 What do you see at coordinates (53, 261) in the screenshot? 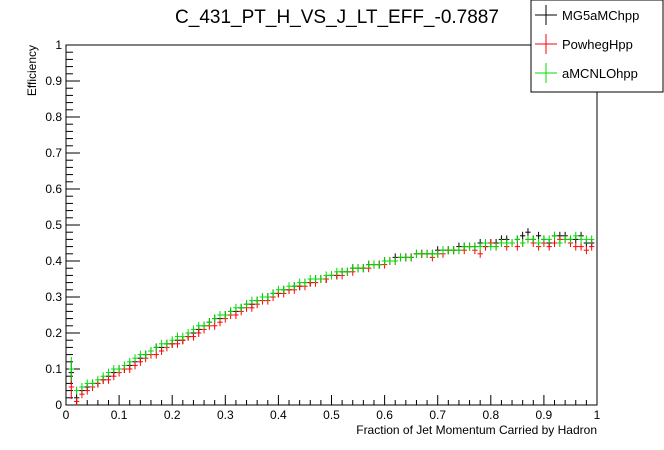
I see `y-tick-label: 0.4` at bounding box center [53, 261].